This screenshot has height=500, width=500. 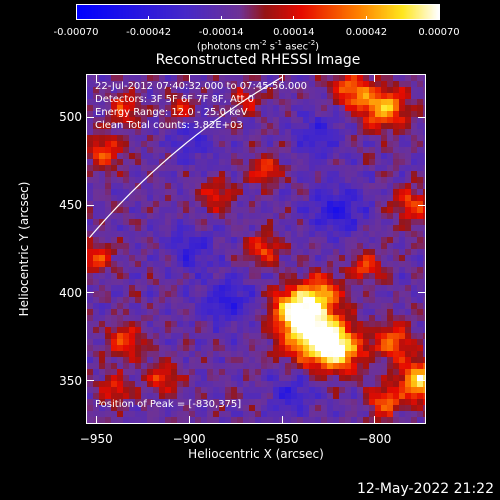 What do you see at coordinates (168, 404) in the screenshot?
I see `annotation-peak: Position of Peak = [-830,375]` at bounding box center [168, 404].